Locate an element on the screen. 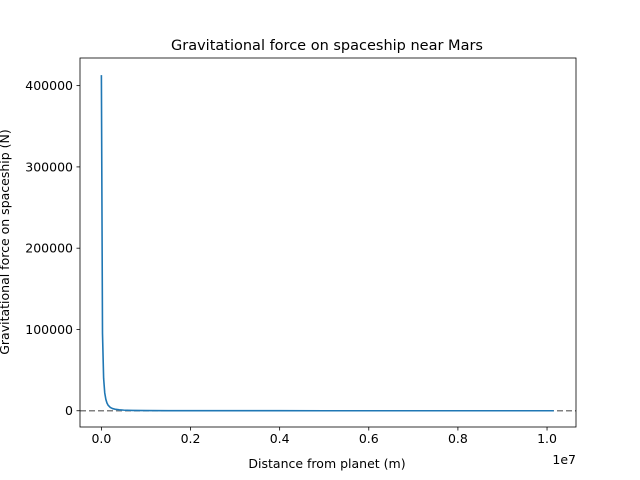  x-tick-label: 0.4 is located at coordinates (280, 438).